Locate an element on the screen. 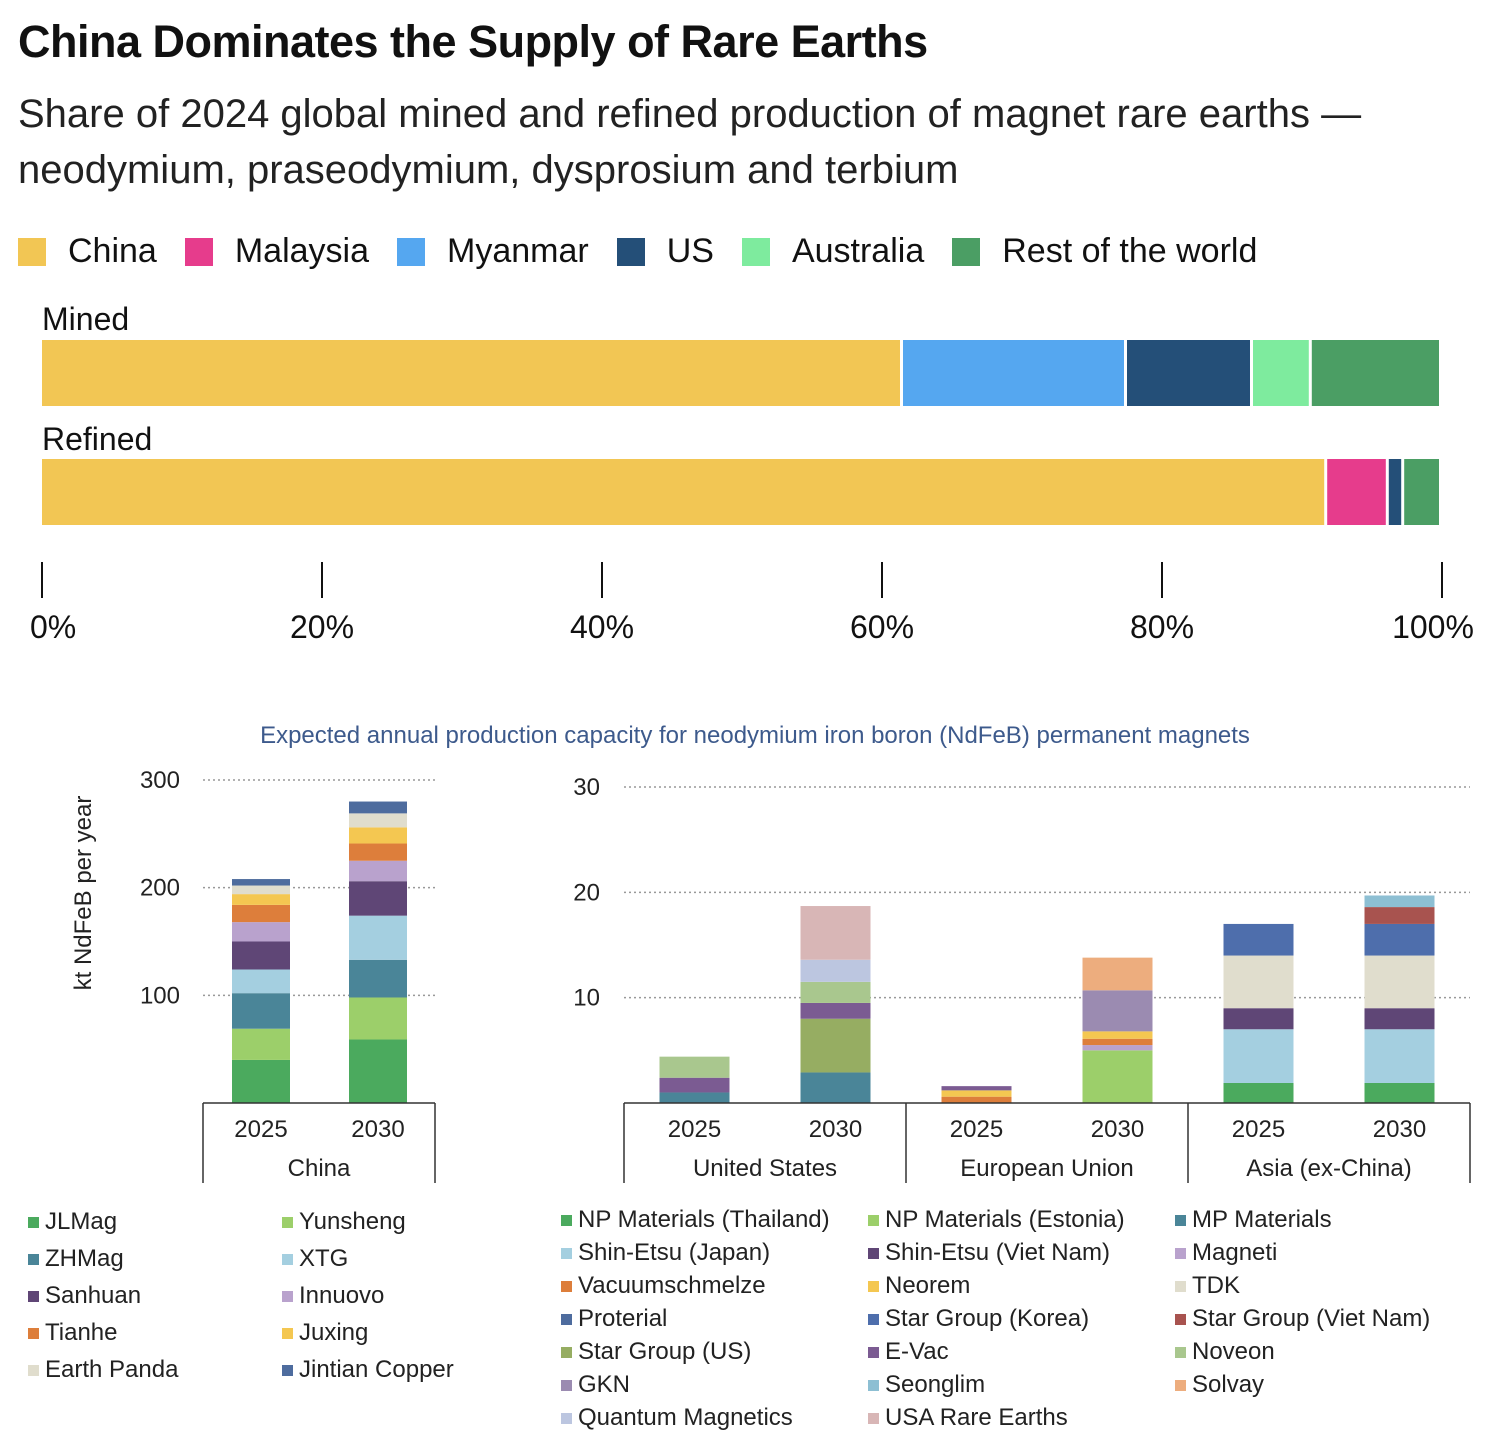 The height and width of the screenshot is (1455, 1494). legend-item-noveon: Noveon is located at coordinates (1225, 1352).